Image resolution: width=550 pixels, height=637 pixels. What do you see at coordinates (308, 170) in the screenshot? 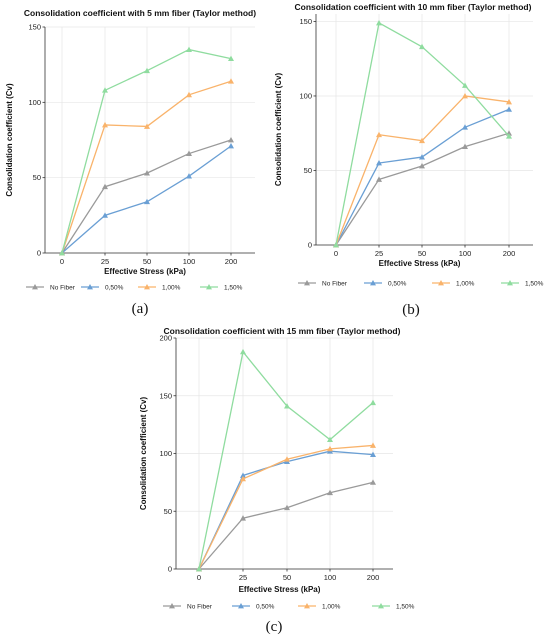
I see `y-tick-label: 50` at bounding box center [308, 170].